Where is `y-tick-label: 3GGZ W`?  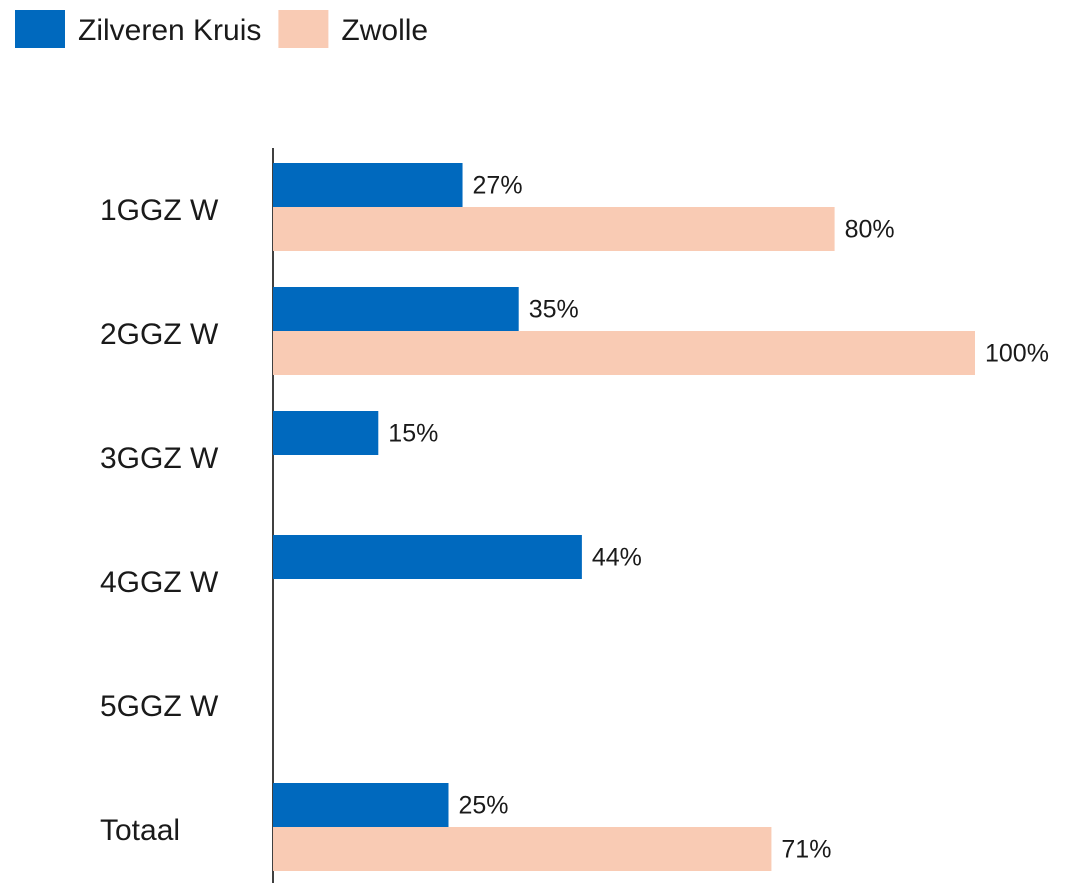 y-tick-label: 3GGZ W is located at coordinates (159, 458).